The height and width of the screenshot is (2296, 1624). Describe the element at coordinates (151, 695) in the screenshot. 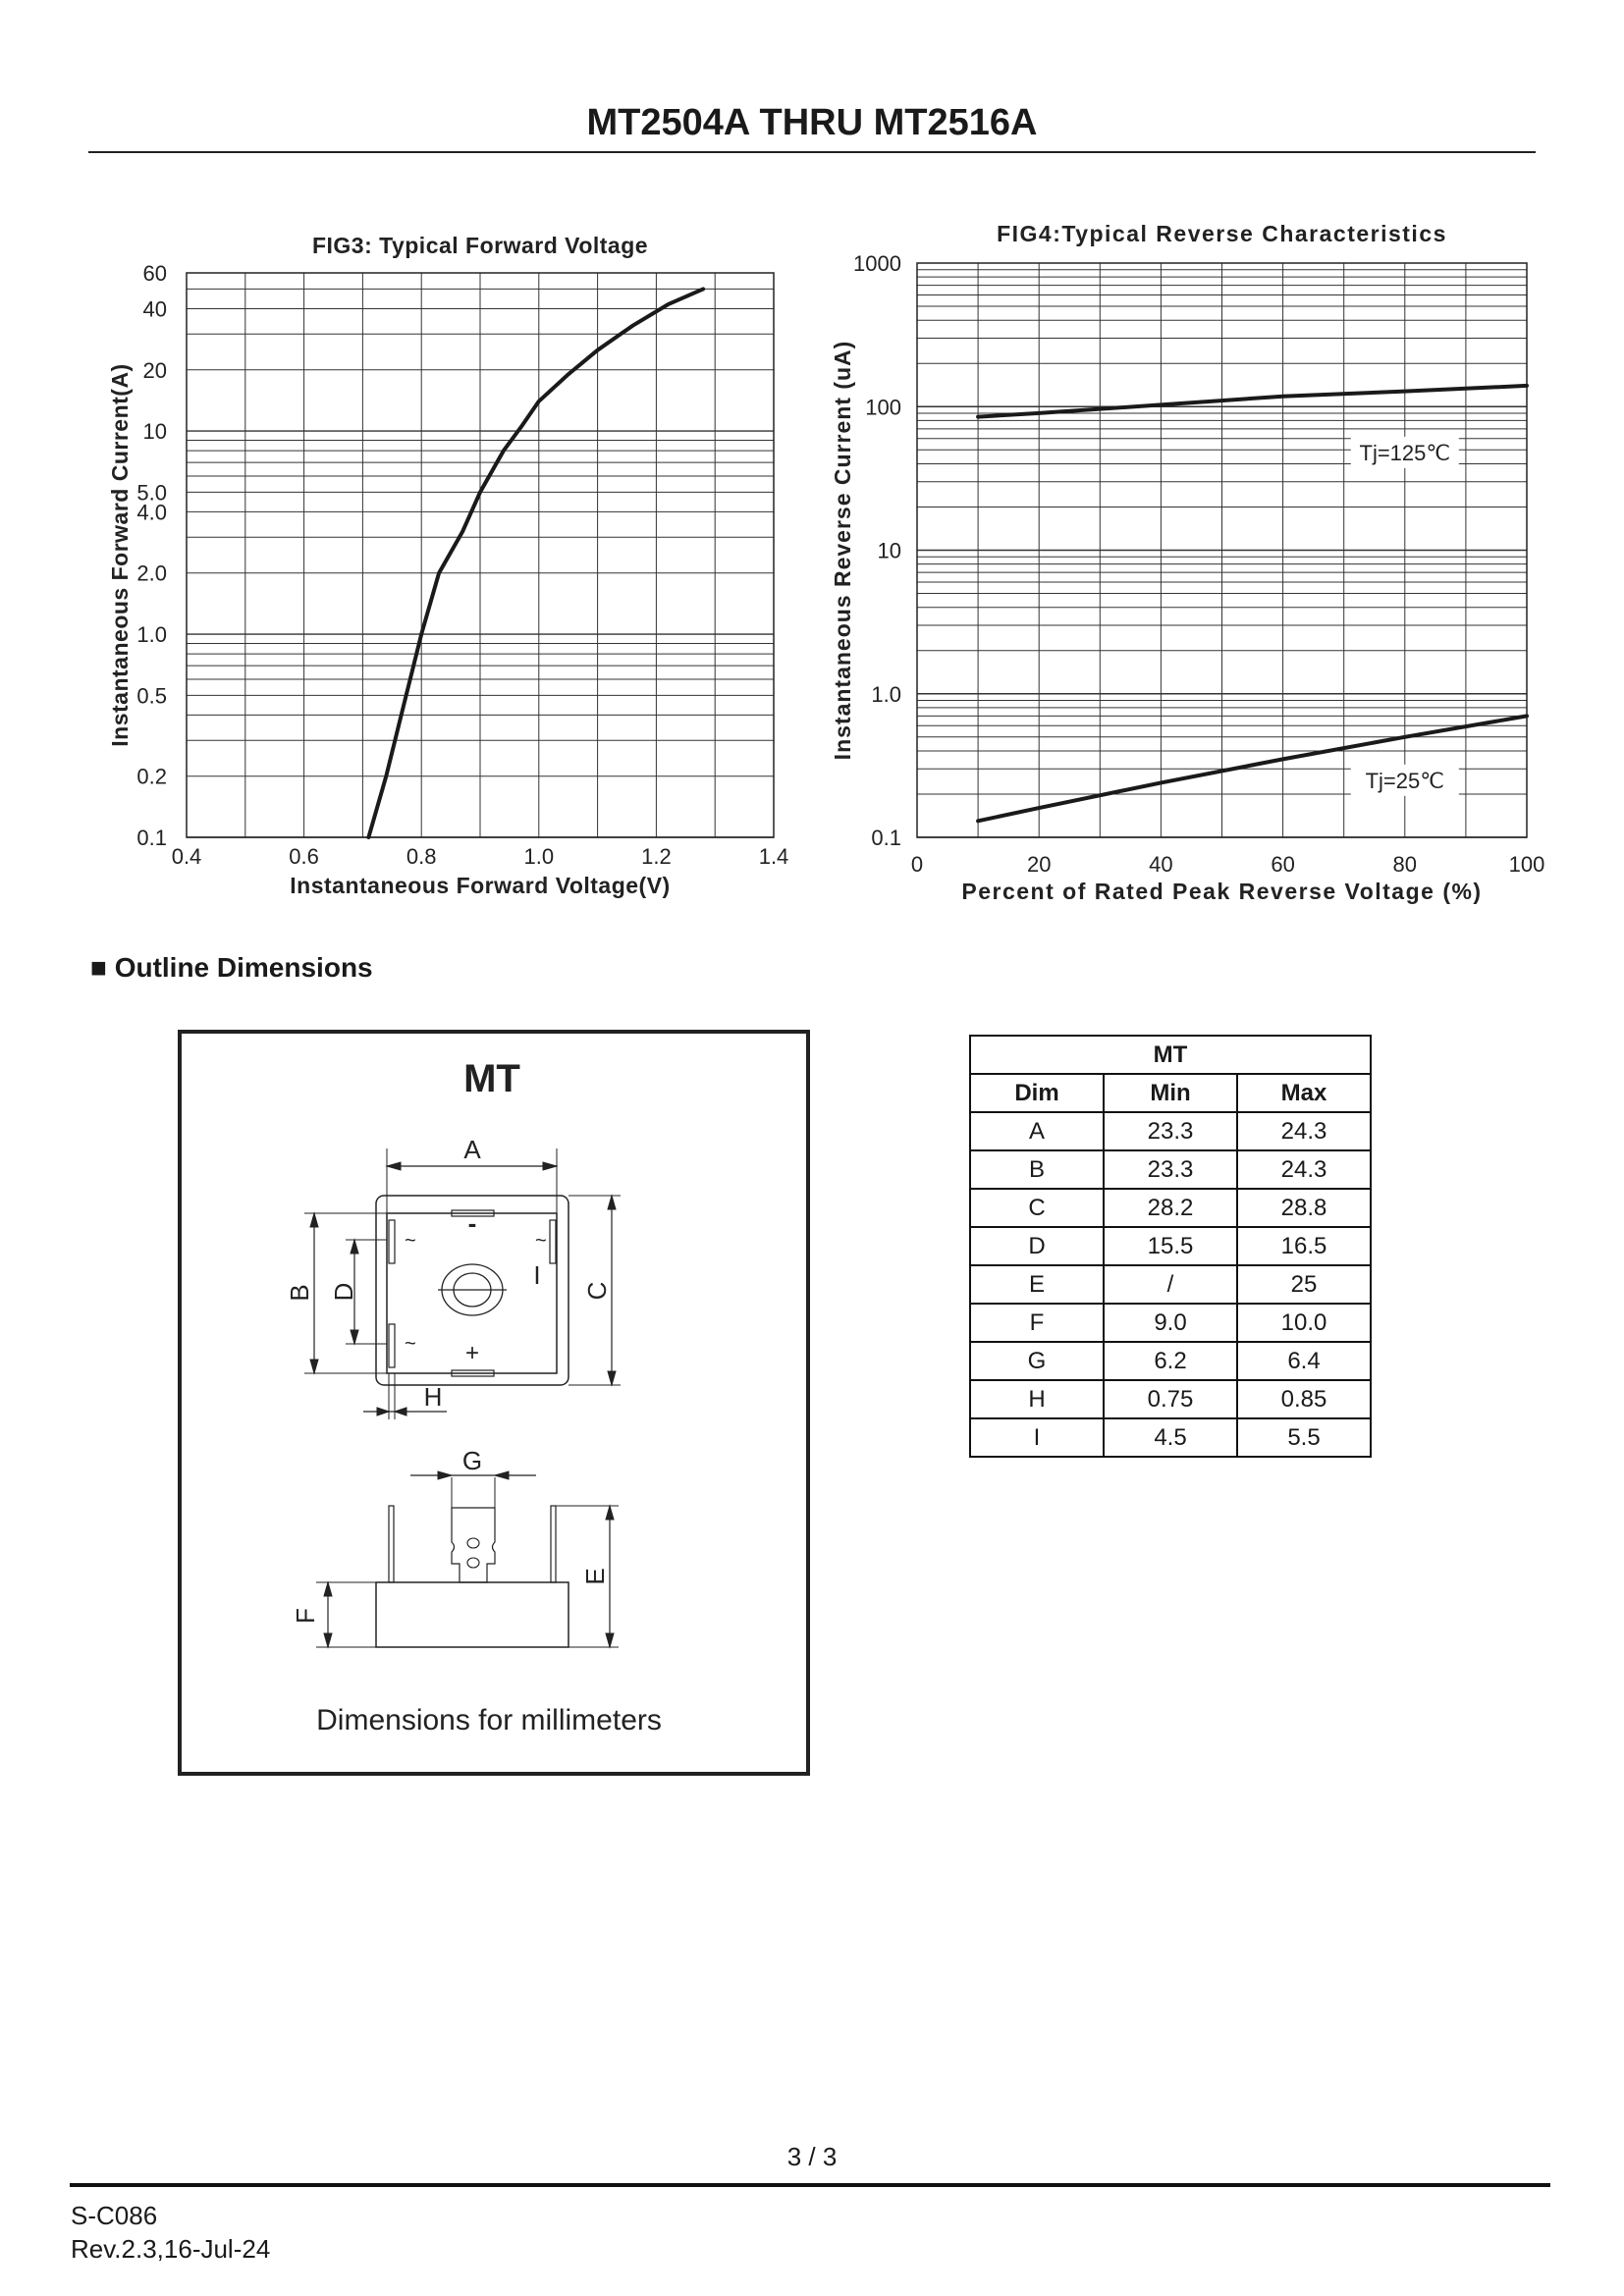

I see `y-tick-label: 0.5` at that location.